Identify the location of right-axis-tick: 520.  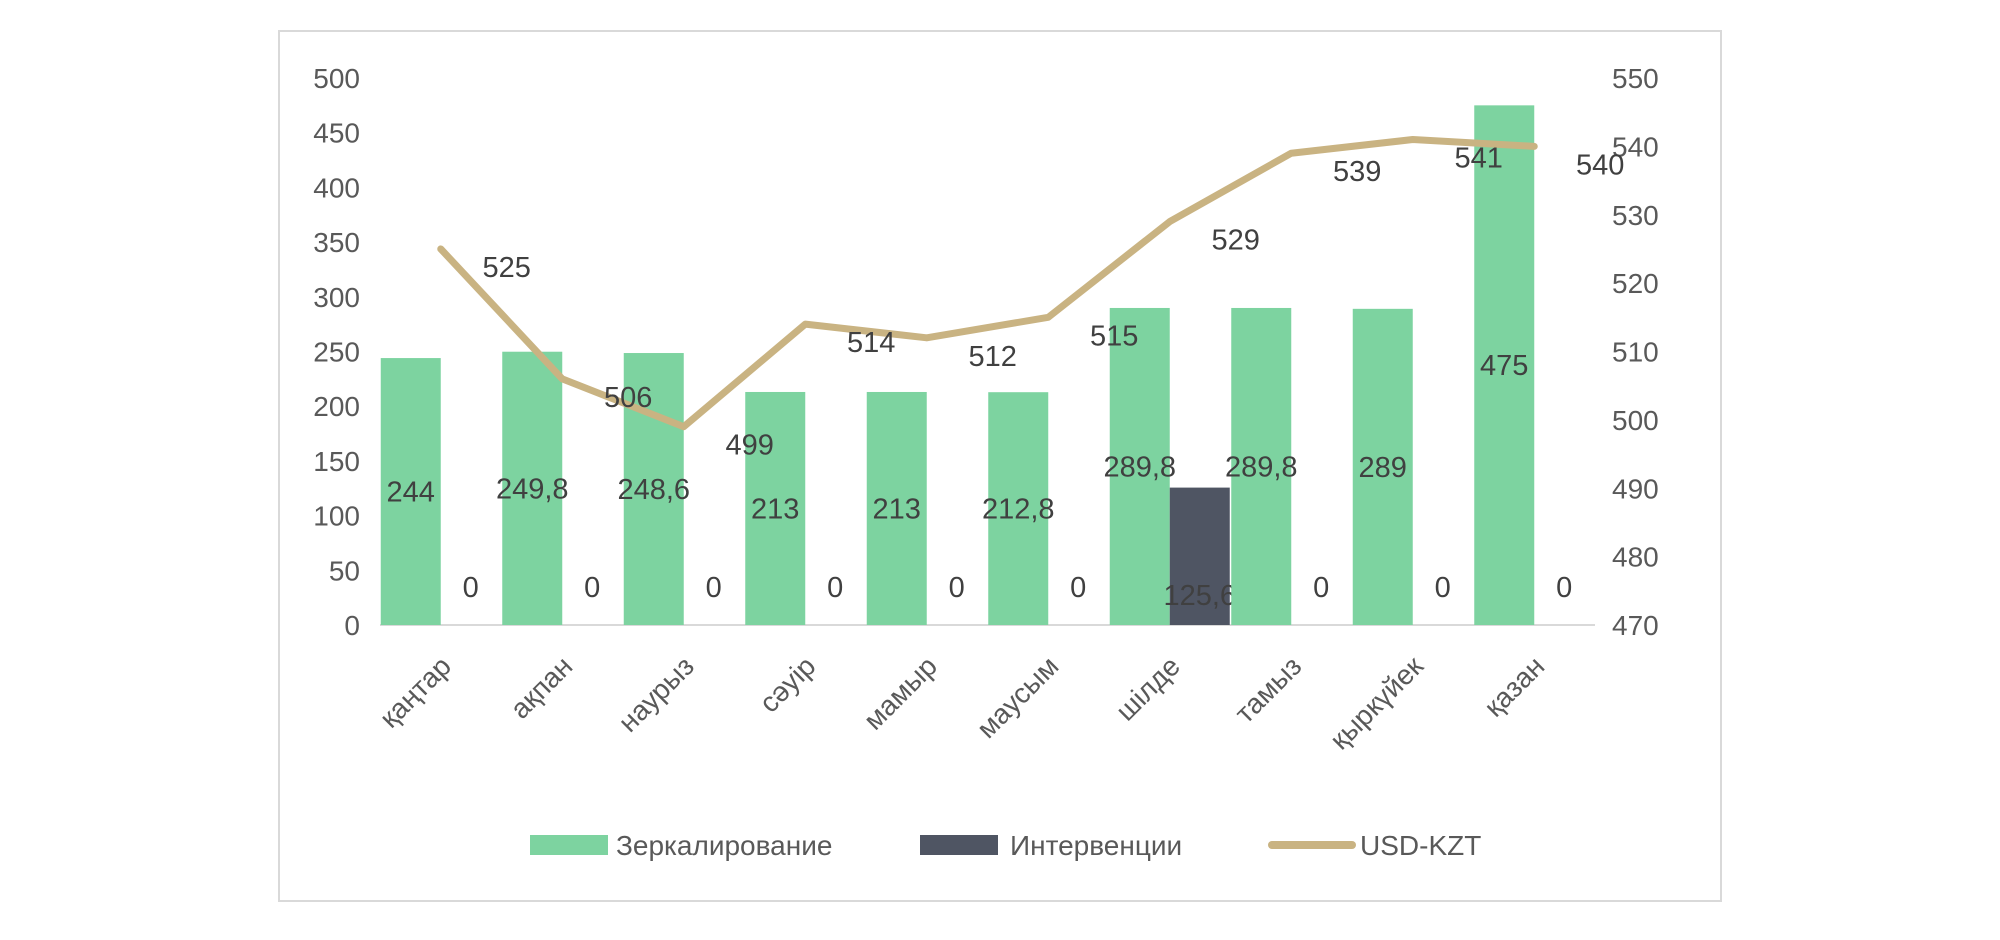
(1635, 283).